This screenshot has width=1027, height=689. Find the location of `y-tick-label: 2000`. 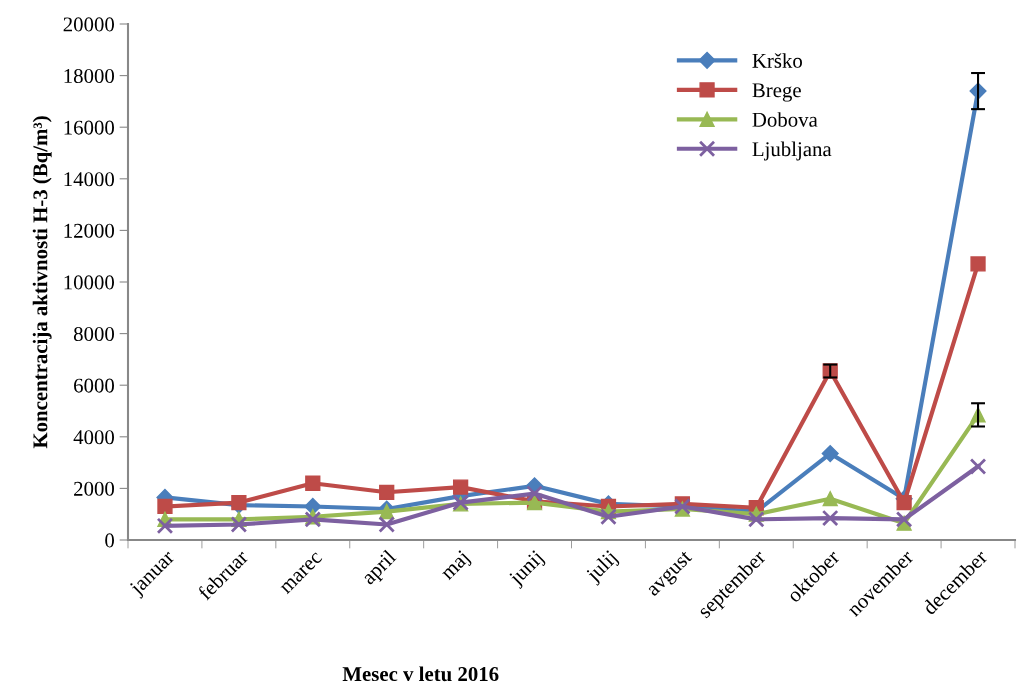

y-tick-label: 2000 is located at coordinates (94, 488).